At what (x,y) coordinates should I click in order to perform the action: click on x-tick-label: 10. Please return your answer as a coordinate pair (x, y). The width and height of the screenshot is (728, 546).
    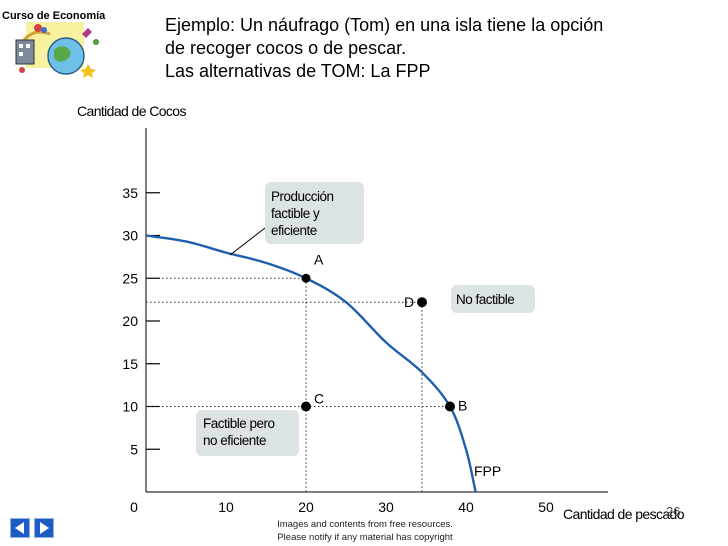
    Looking at the image, I should click on (226, 507).